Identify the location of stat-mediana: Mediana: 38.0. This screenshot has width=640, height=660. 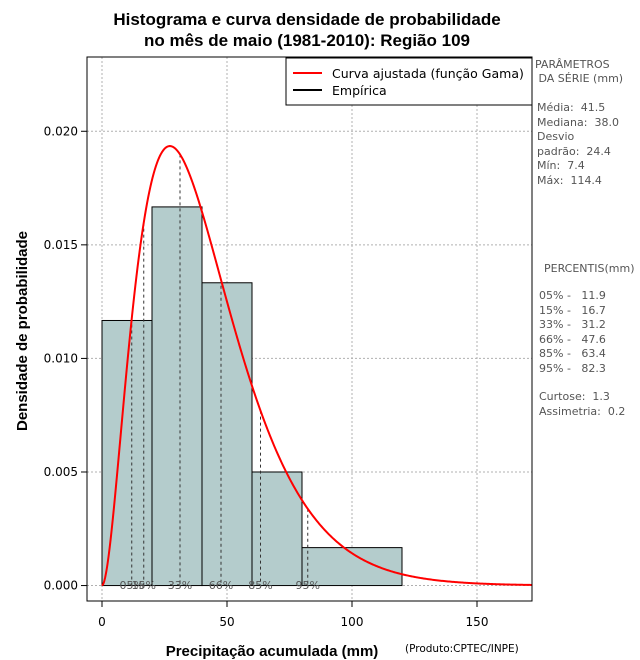
(578, 122).